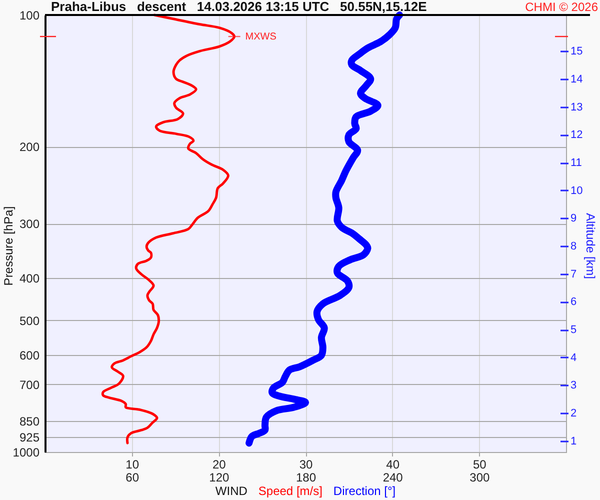 This screenshot has height=500, width=600. Describe the element at coordinates (219, 477) in the screenshot. I see `x2-tick-label: 120` at that location.